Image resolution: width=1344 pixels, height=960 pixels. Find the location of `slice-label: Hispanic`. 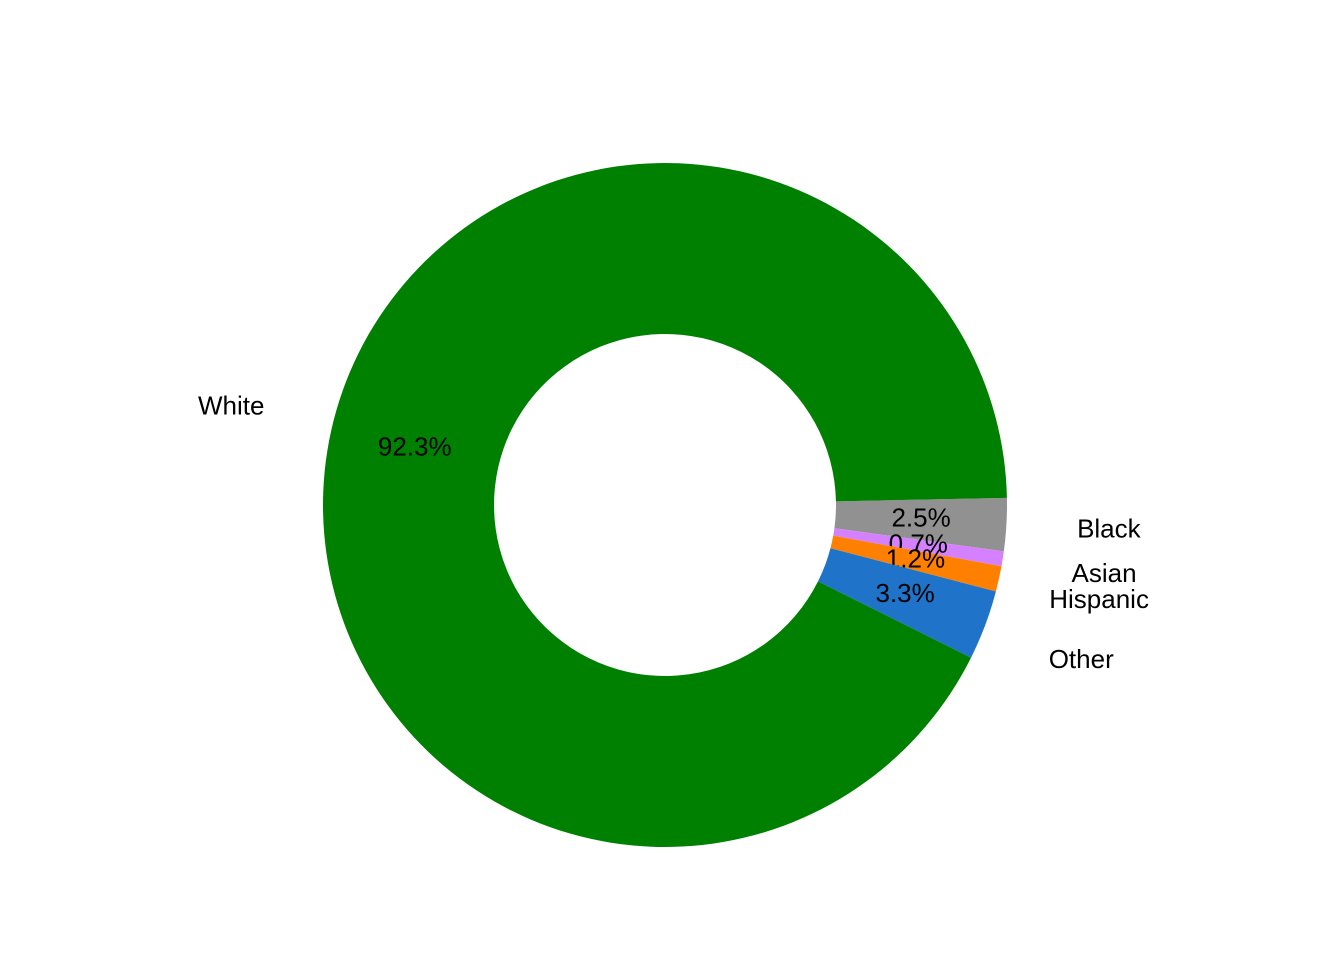

slice-label: Hispanic is located at coordinates (1099, 599).